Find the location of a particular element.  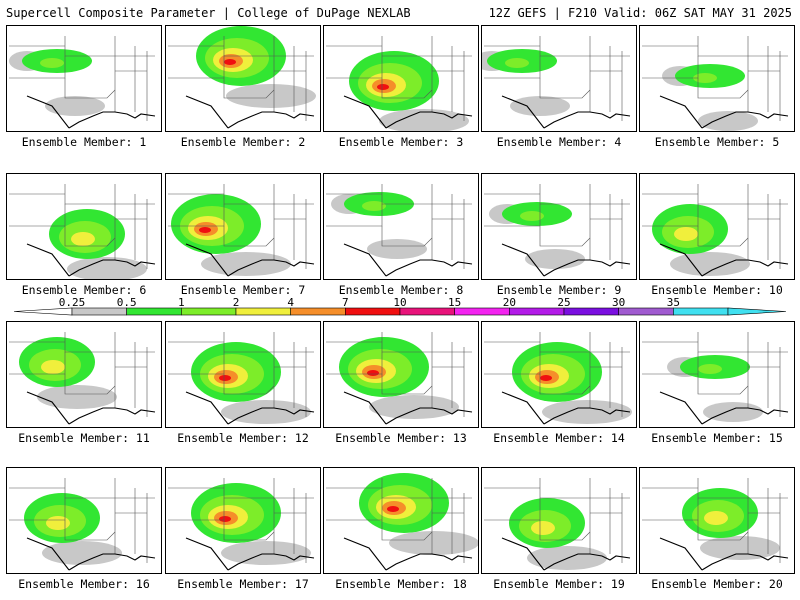

member-label-19: Ensemble Member: 19 is located at coordinates (559, 584).